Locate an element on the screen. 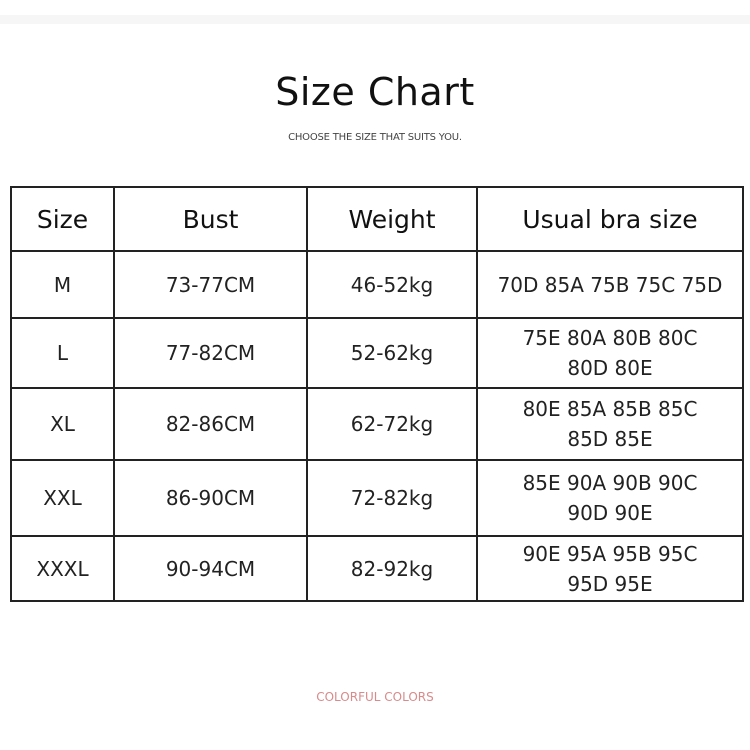  cell-bra-size: 80E 85A 85B 85C 85D 85E is located at coordinates (610, 424).